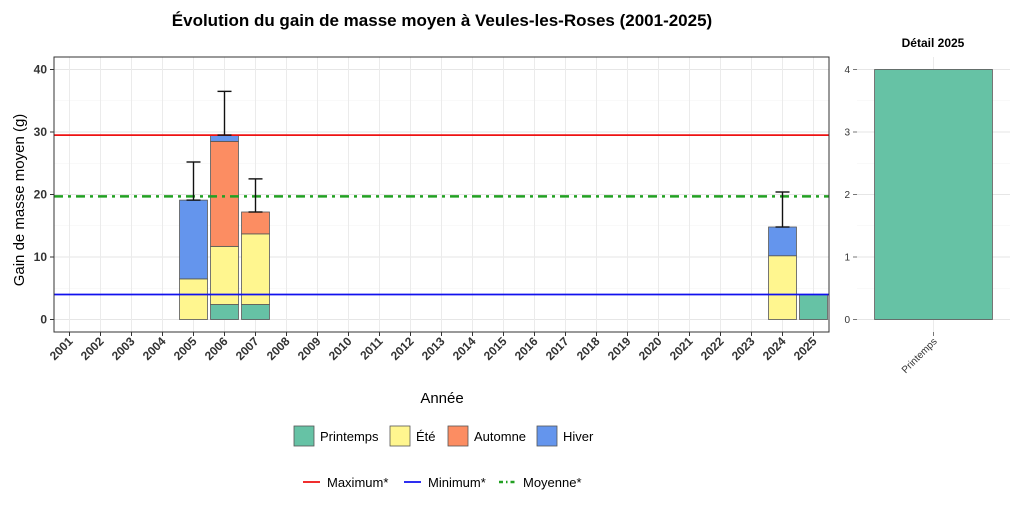  I want to click on detail-y-tick-label: 0, so click(847, 320).